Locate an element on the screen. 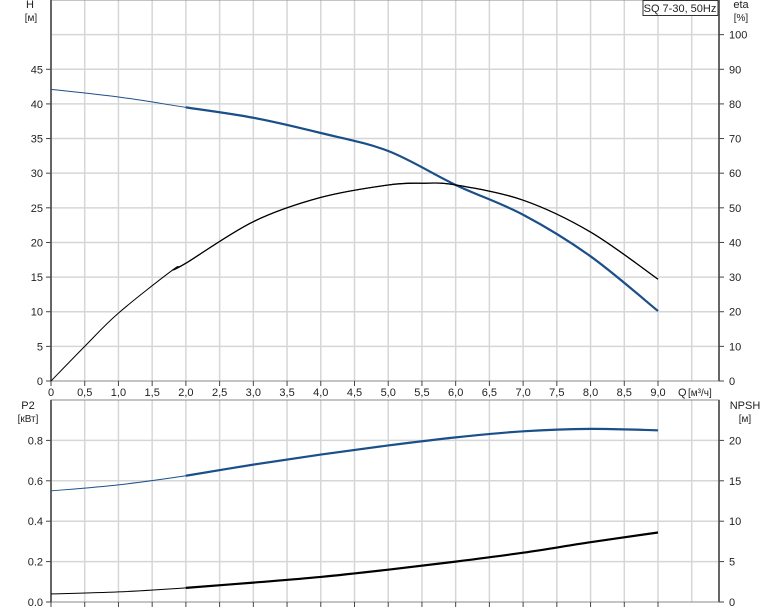 This screenshot has height=616, width=774. efficiency-curve is located at coordinates (415, 231).